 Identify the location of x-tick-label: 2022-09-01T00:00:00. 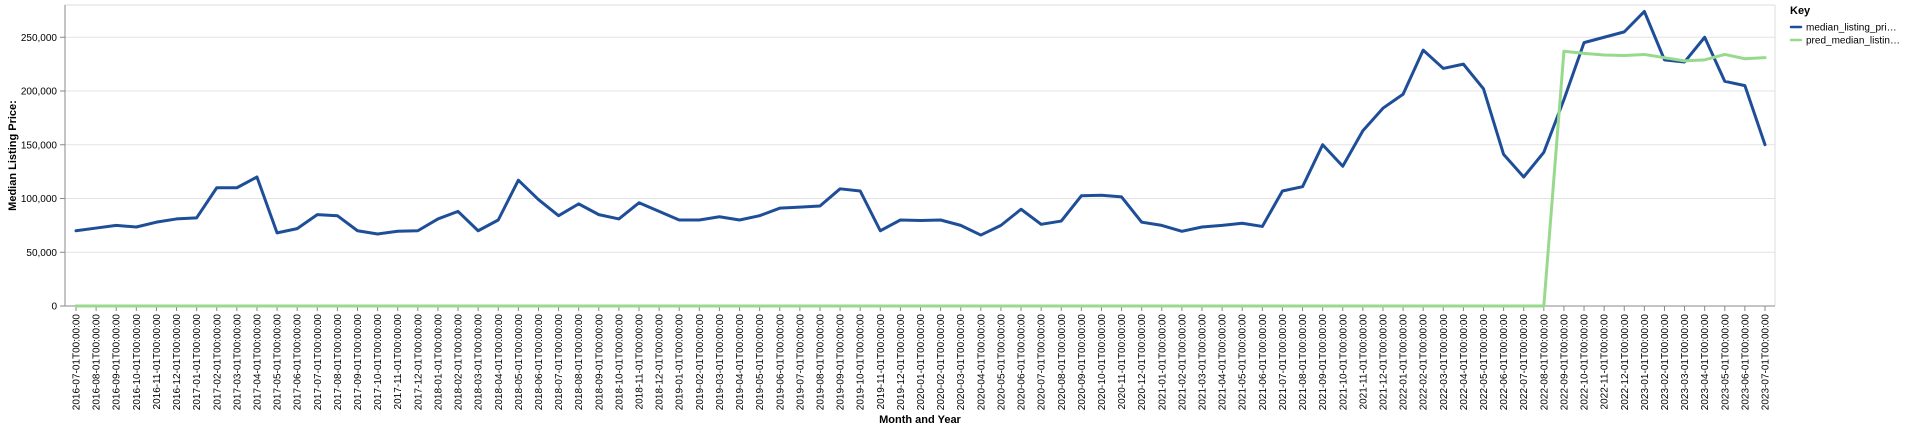
(1564, 362).